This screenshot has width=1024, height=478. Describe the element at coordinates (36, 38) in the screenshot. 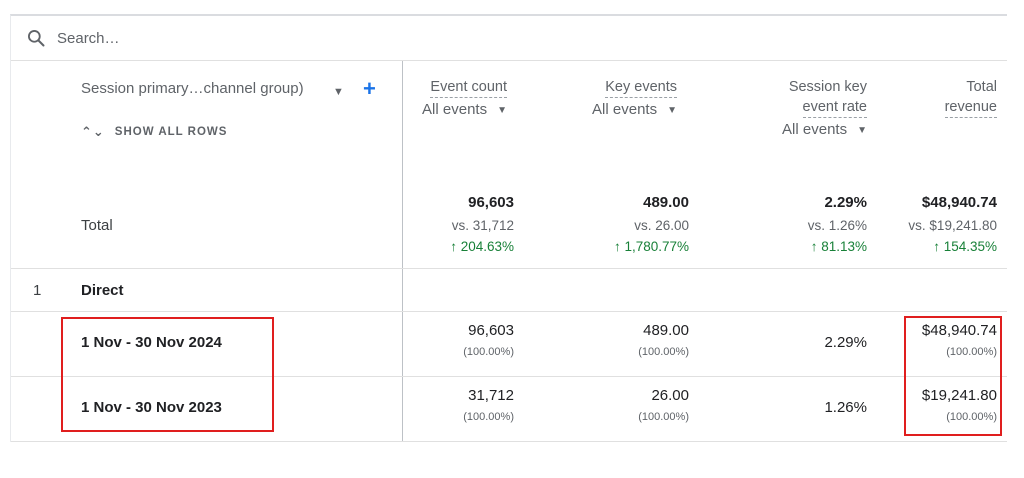

I see `search-icon` at that location.